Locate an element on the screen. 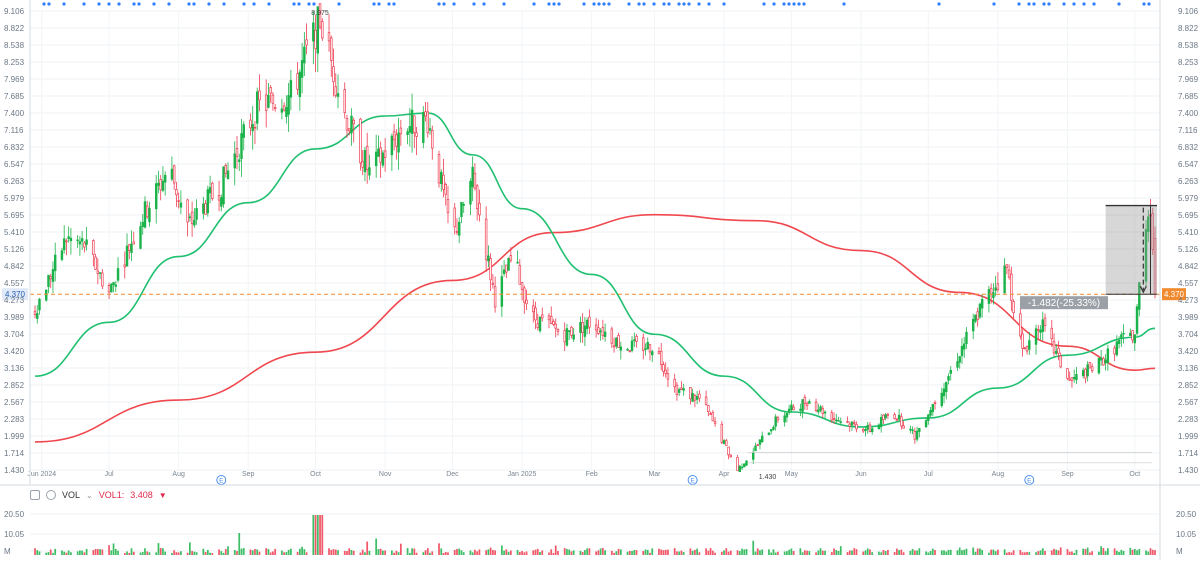 The width and height of the screenshot is (1200, 565). visibility-icon is located at coordinates (51, 495).